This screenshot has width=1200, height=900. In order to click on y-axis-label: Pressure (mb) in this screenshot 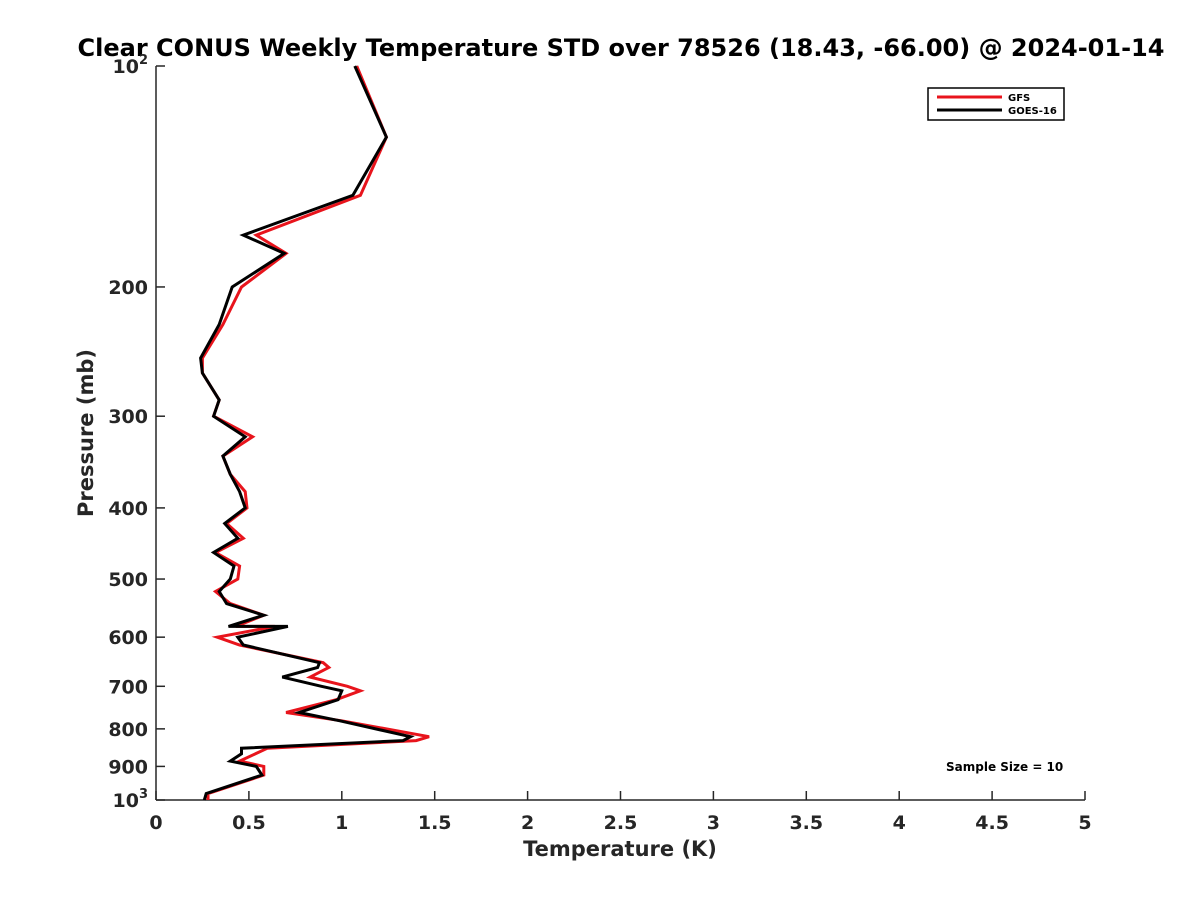, I will do `click(86, 433)`.